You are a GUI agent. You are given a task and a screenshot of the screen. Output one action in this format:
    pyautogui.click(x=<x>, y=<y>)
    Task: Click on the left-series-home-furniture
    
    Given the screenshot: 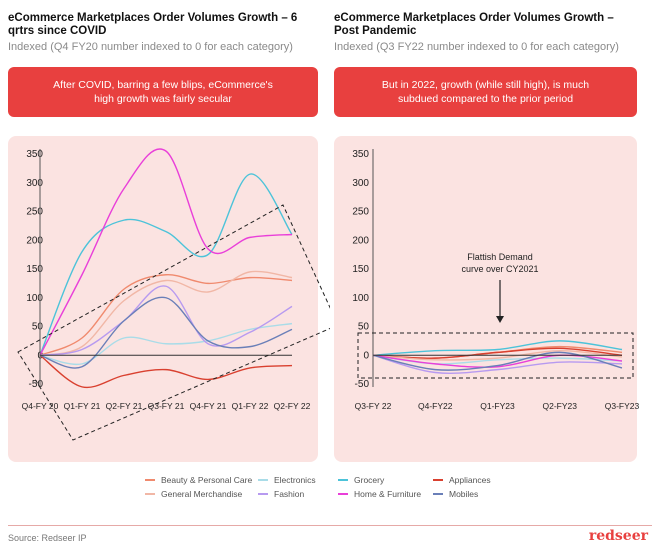 What is the action you would take?
    pyautogui.click(x=166, y=252)
    